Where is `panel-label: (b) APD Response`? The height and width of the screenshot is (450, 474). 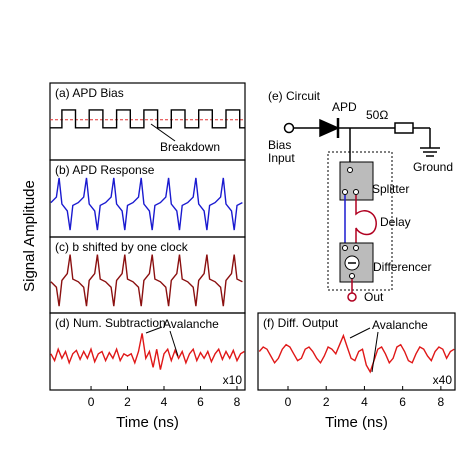 panel-label: (b) APD Response is located at coordinates (105, 170).